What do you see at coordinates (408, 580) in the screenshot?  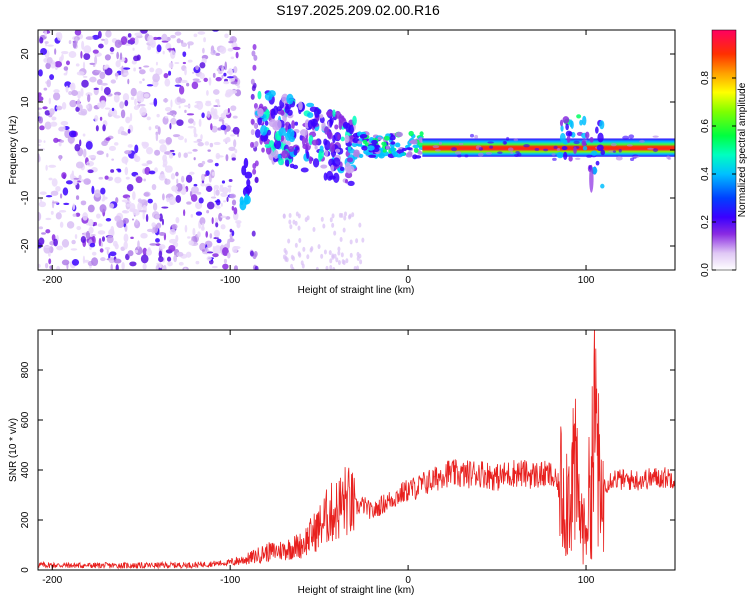 I see `snr-x-tick-label: 0` at bounding box center [408, 580].